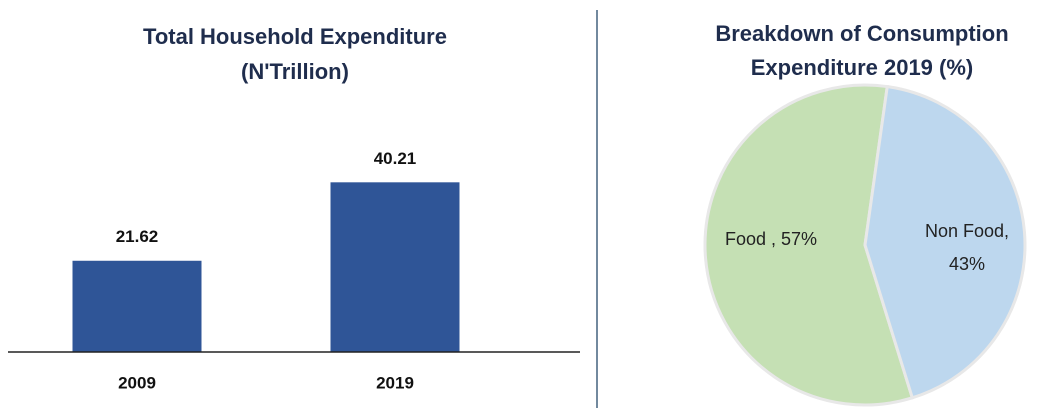  What do you see at coordinates (862, 67) in the screenshot?
I see `chart-title: Expenditure 2019 (%)` at bounding box center [862, 67].